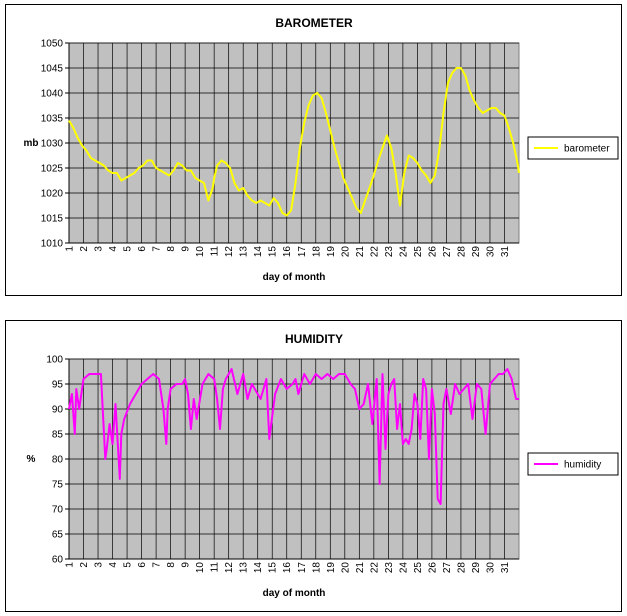  Describe the element at coordinates (287, 568) in the screenshot. I see `humidity-x-tick-label-16: 16` at that location.